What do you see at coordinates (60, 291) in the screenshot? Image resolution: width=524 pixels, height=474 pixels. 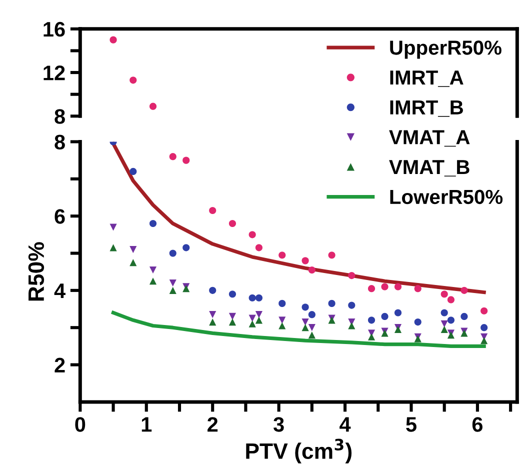 I see `y-tick-label: 4` at bounding box center [60, 291].